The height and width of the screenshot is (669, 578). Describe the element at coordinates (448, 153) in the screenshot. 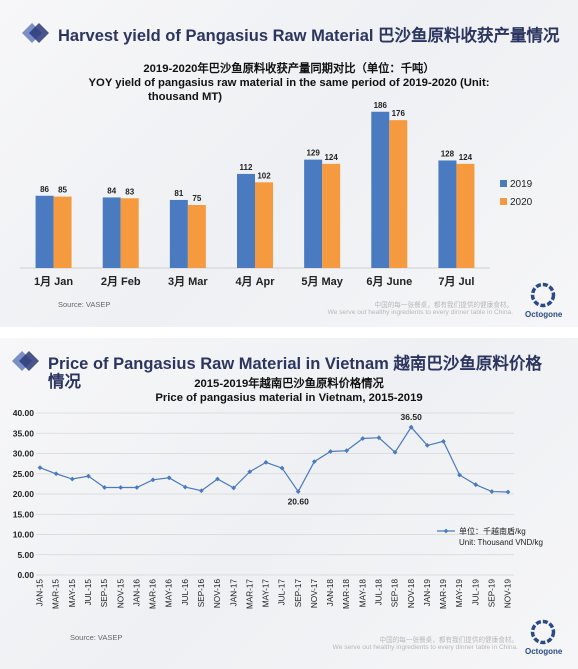

I see `data-label: 128` at that location.